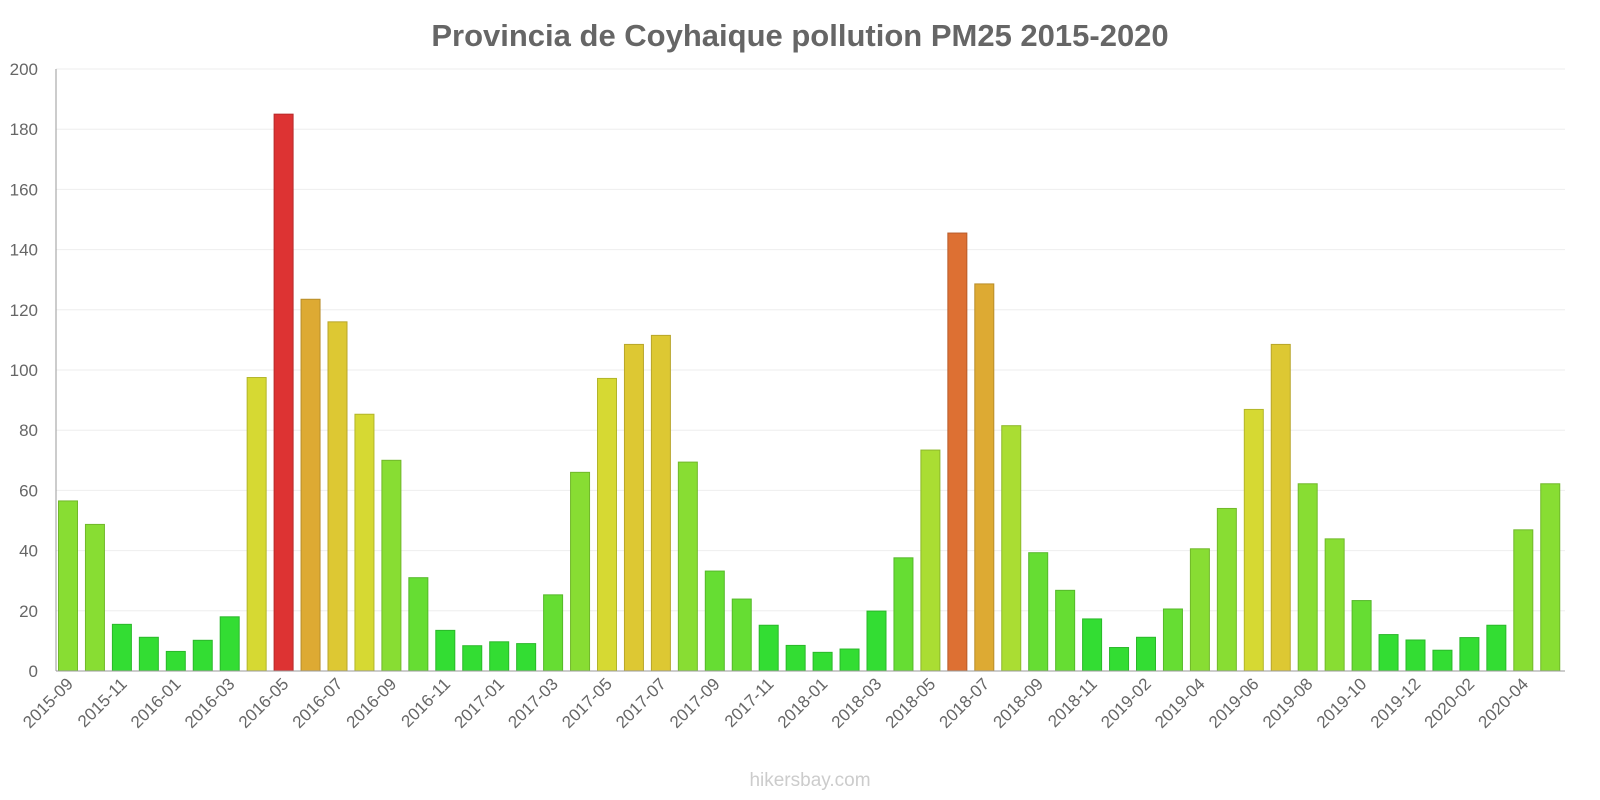 This screenshot has height=800, width=1600. I want to click on x-tick-label: 2015-09, so click(48, 703).